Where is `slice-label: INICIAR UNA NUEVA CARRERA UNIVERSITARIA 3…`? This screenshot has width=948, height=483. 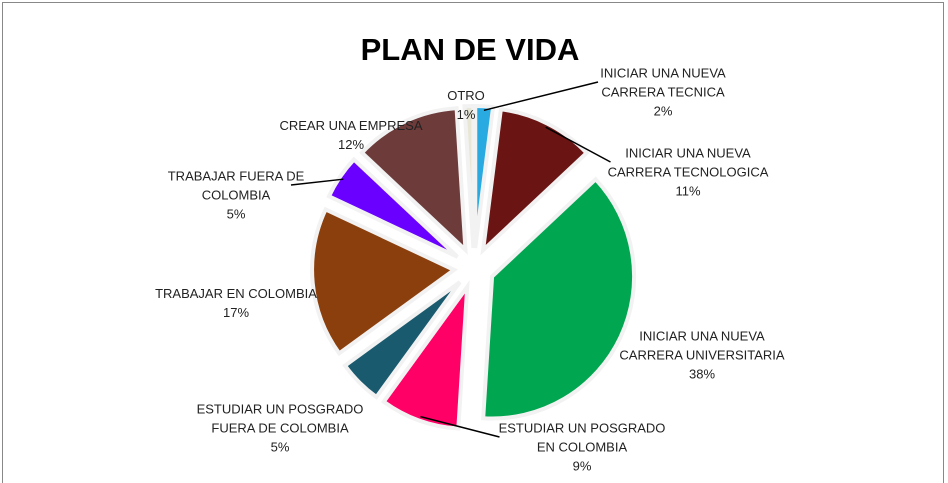 slice-label: INICIAR UNA NUEVA CARRERA UNIVERSITARIA 3… is located at coordinates (702, 355).